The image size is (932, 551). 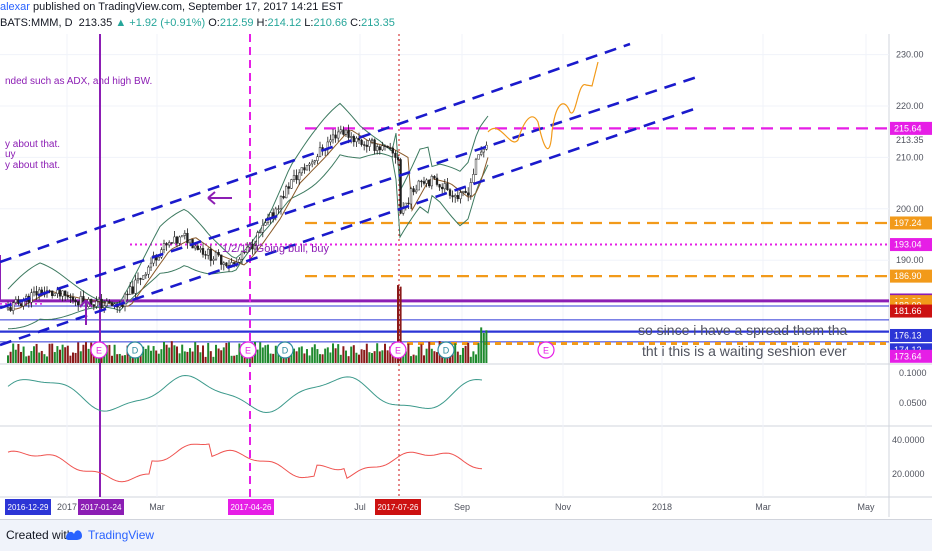 I want to click on tradingview-brand: TradingView, so click(x=121, y=535).